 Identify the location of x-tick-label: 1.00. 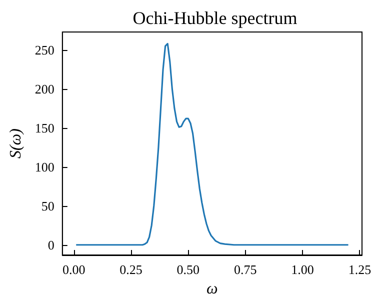
(302, 269).